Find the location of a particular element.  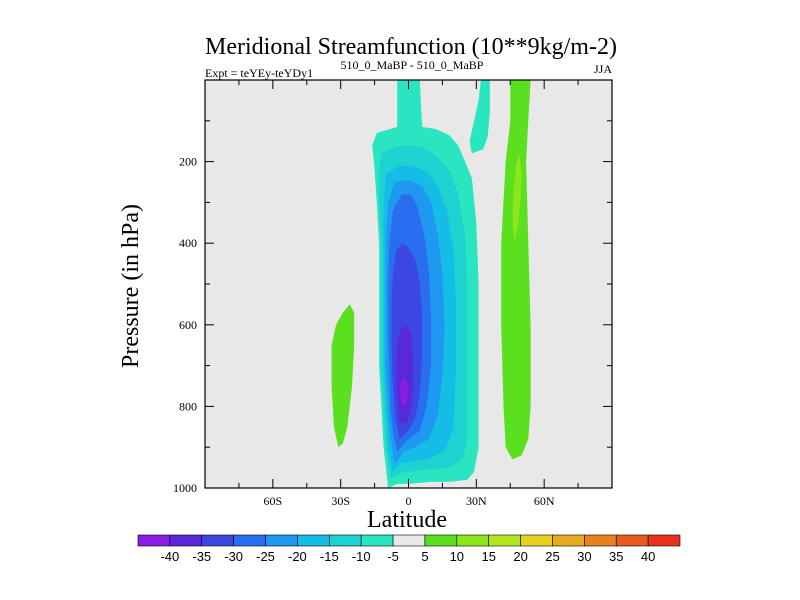

colorbar-label: 20 is located at coordinates (520, 556).